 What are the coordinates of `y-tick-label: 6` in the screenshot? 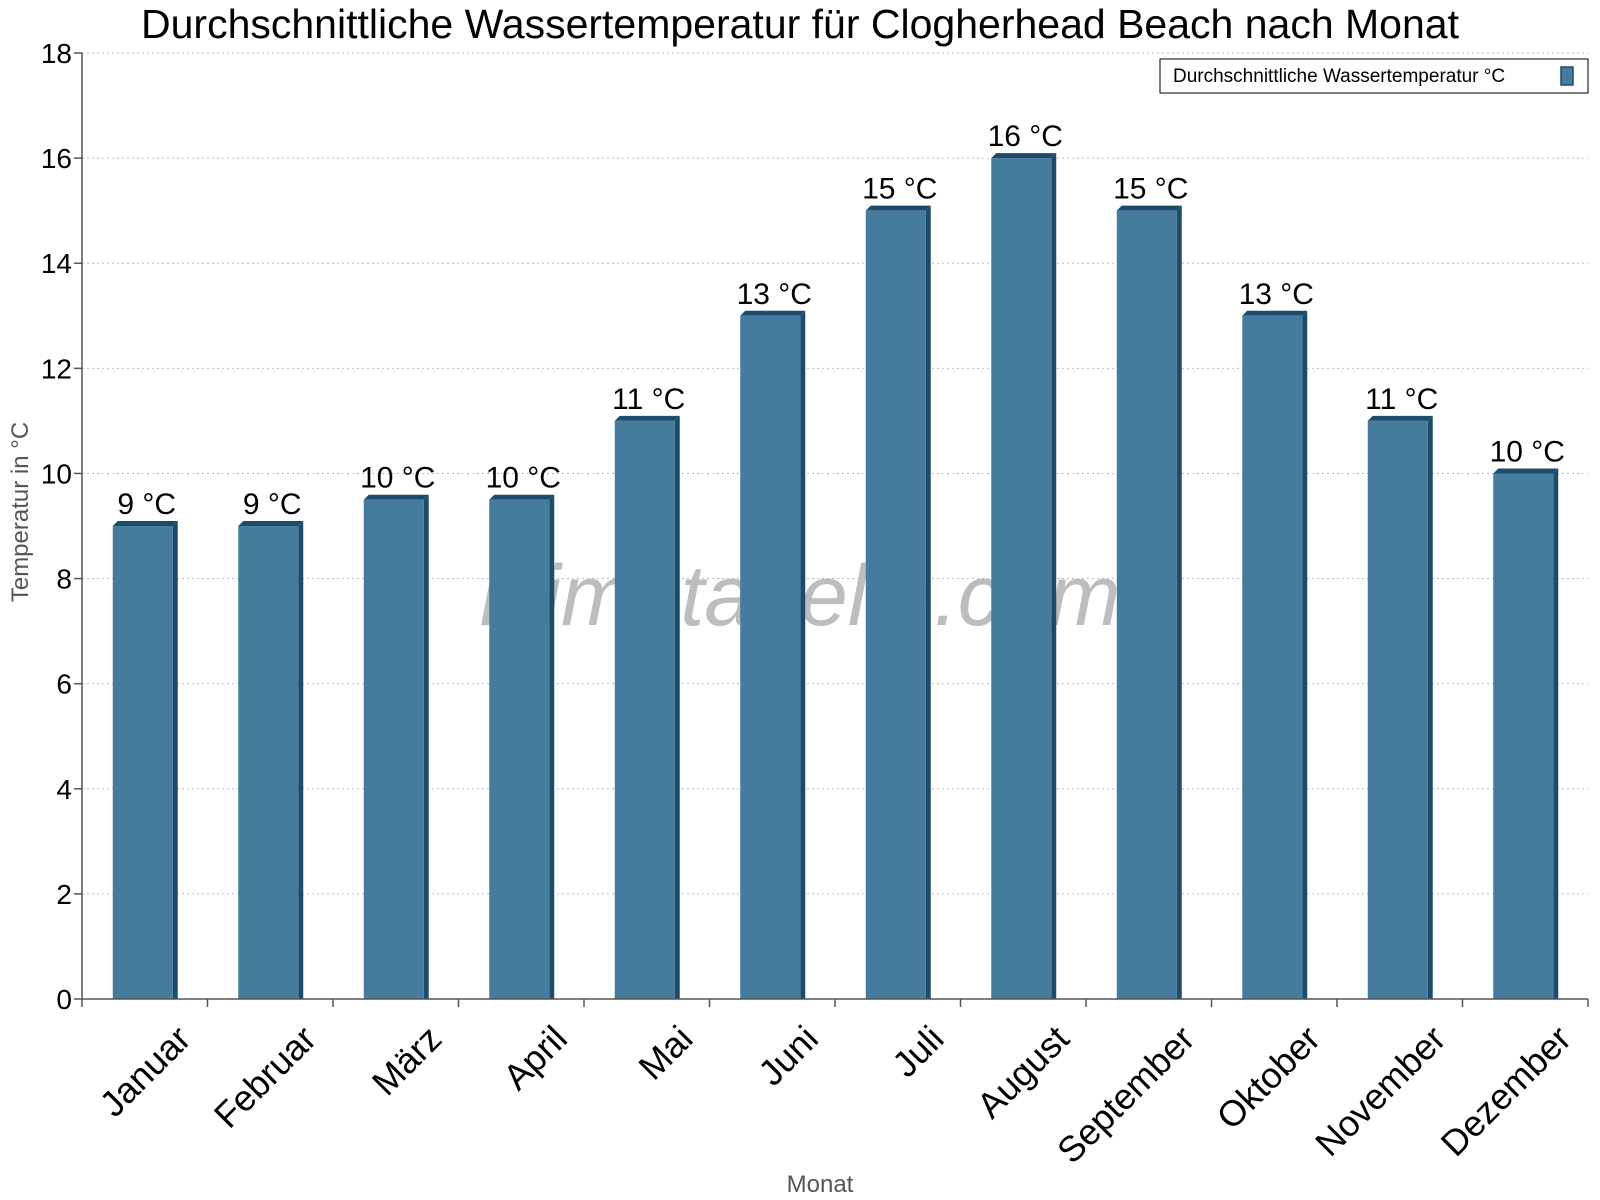 It's located at (64, 684).